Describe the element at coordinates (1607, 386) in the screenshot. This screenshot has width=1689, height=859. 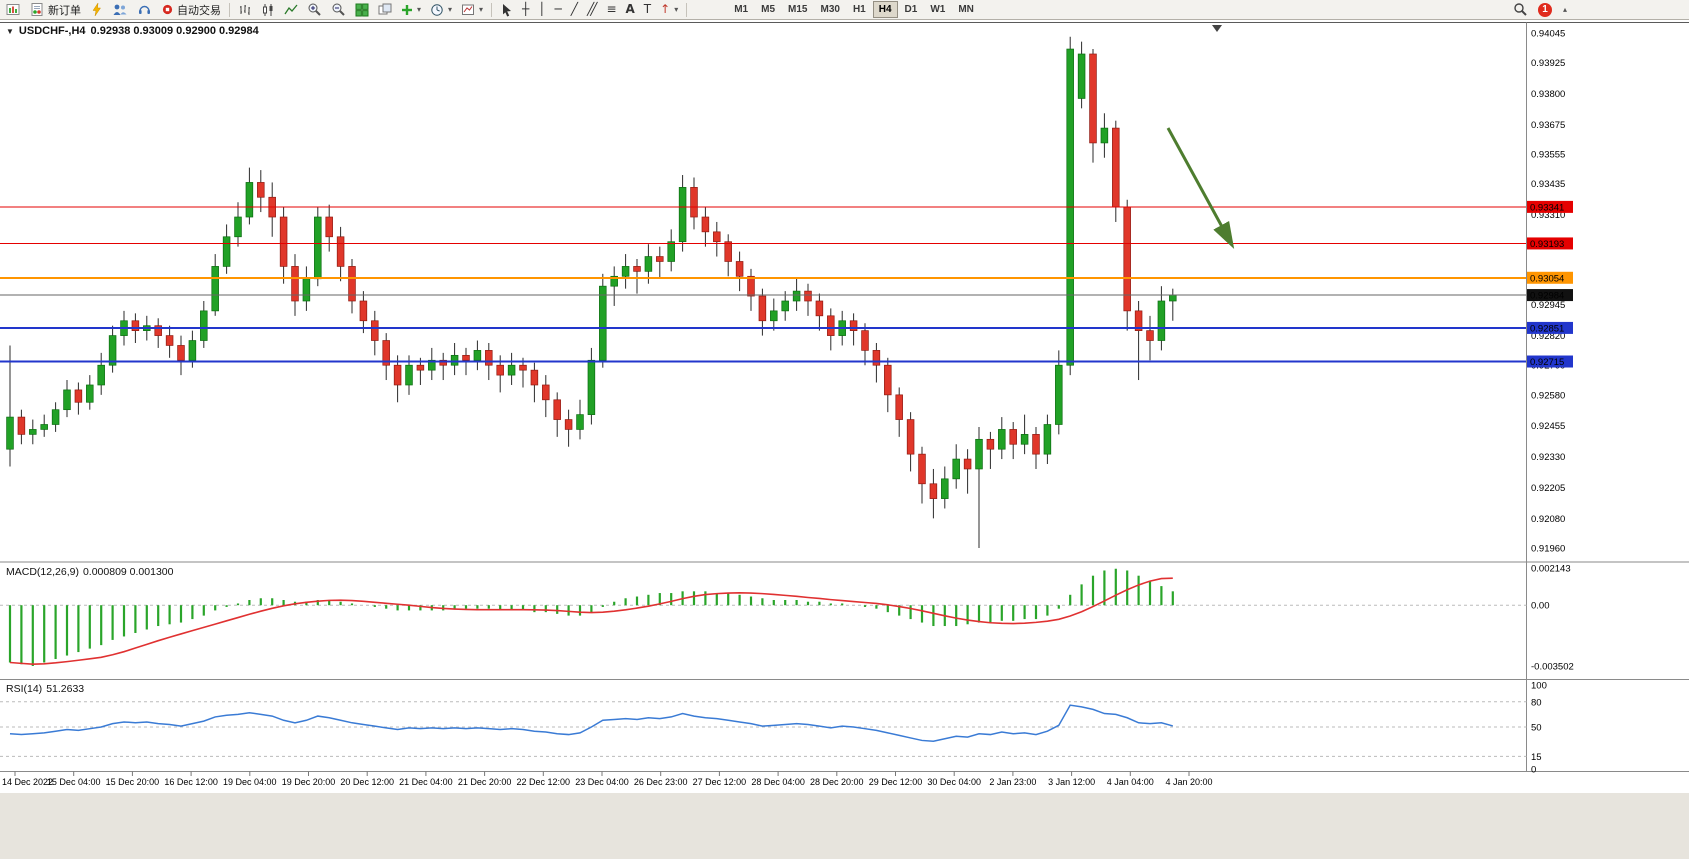
I see `price-axis` at that location.